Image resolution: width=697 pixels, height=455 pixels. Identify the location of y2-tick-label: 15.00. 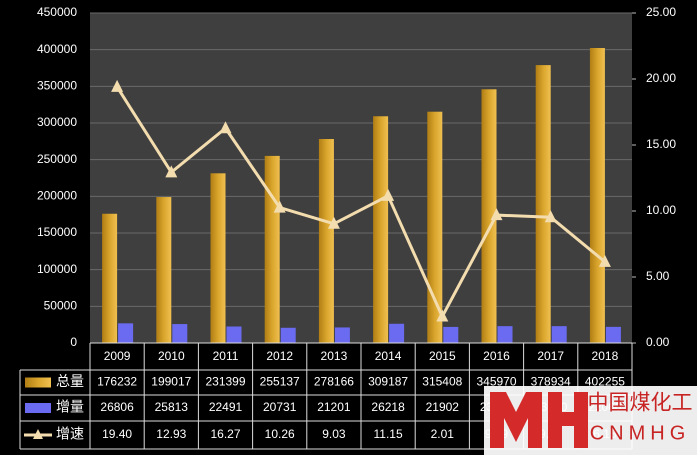
(661, 144).